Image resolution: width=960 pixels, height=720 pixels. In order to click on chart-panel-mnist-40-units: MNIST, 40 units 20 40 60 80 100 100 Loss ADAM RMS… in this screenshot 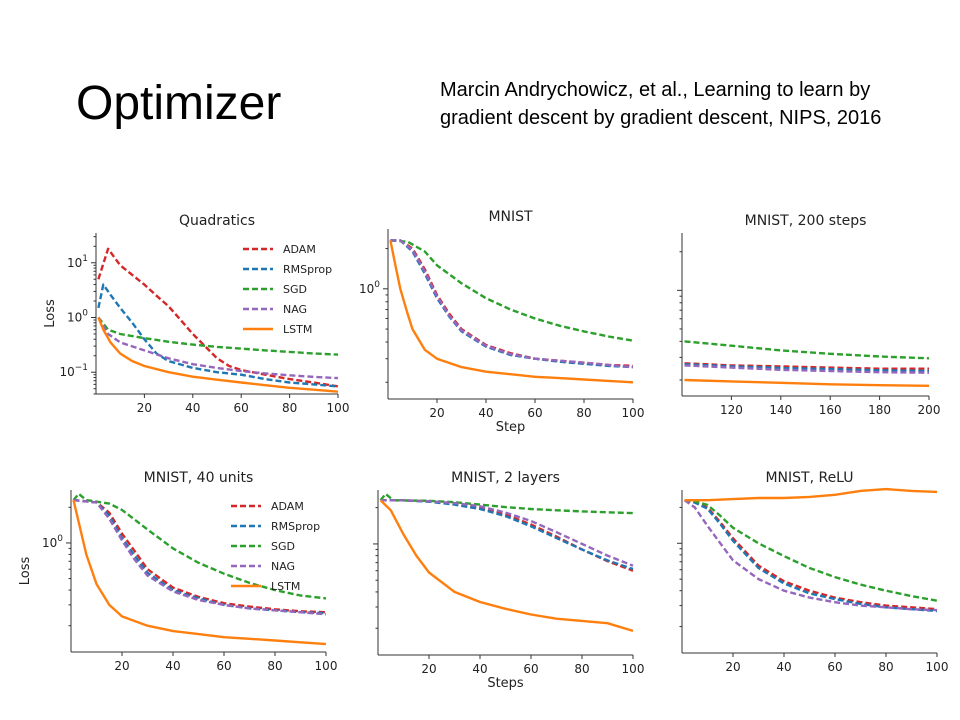, I will do `click(177, 571)`.